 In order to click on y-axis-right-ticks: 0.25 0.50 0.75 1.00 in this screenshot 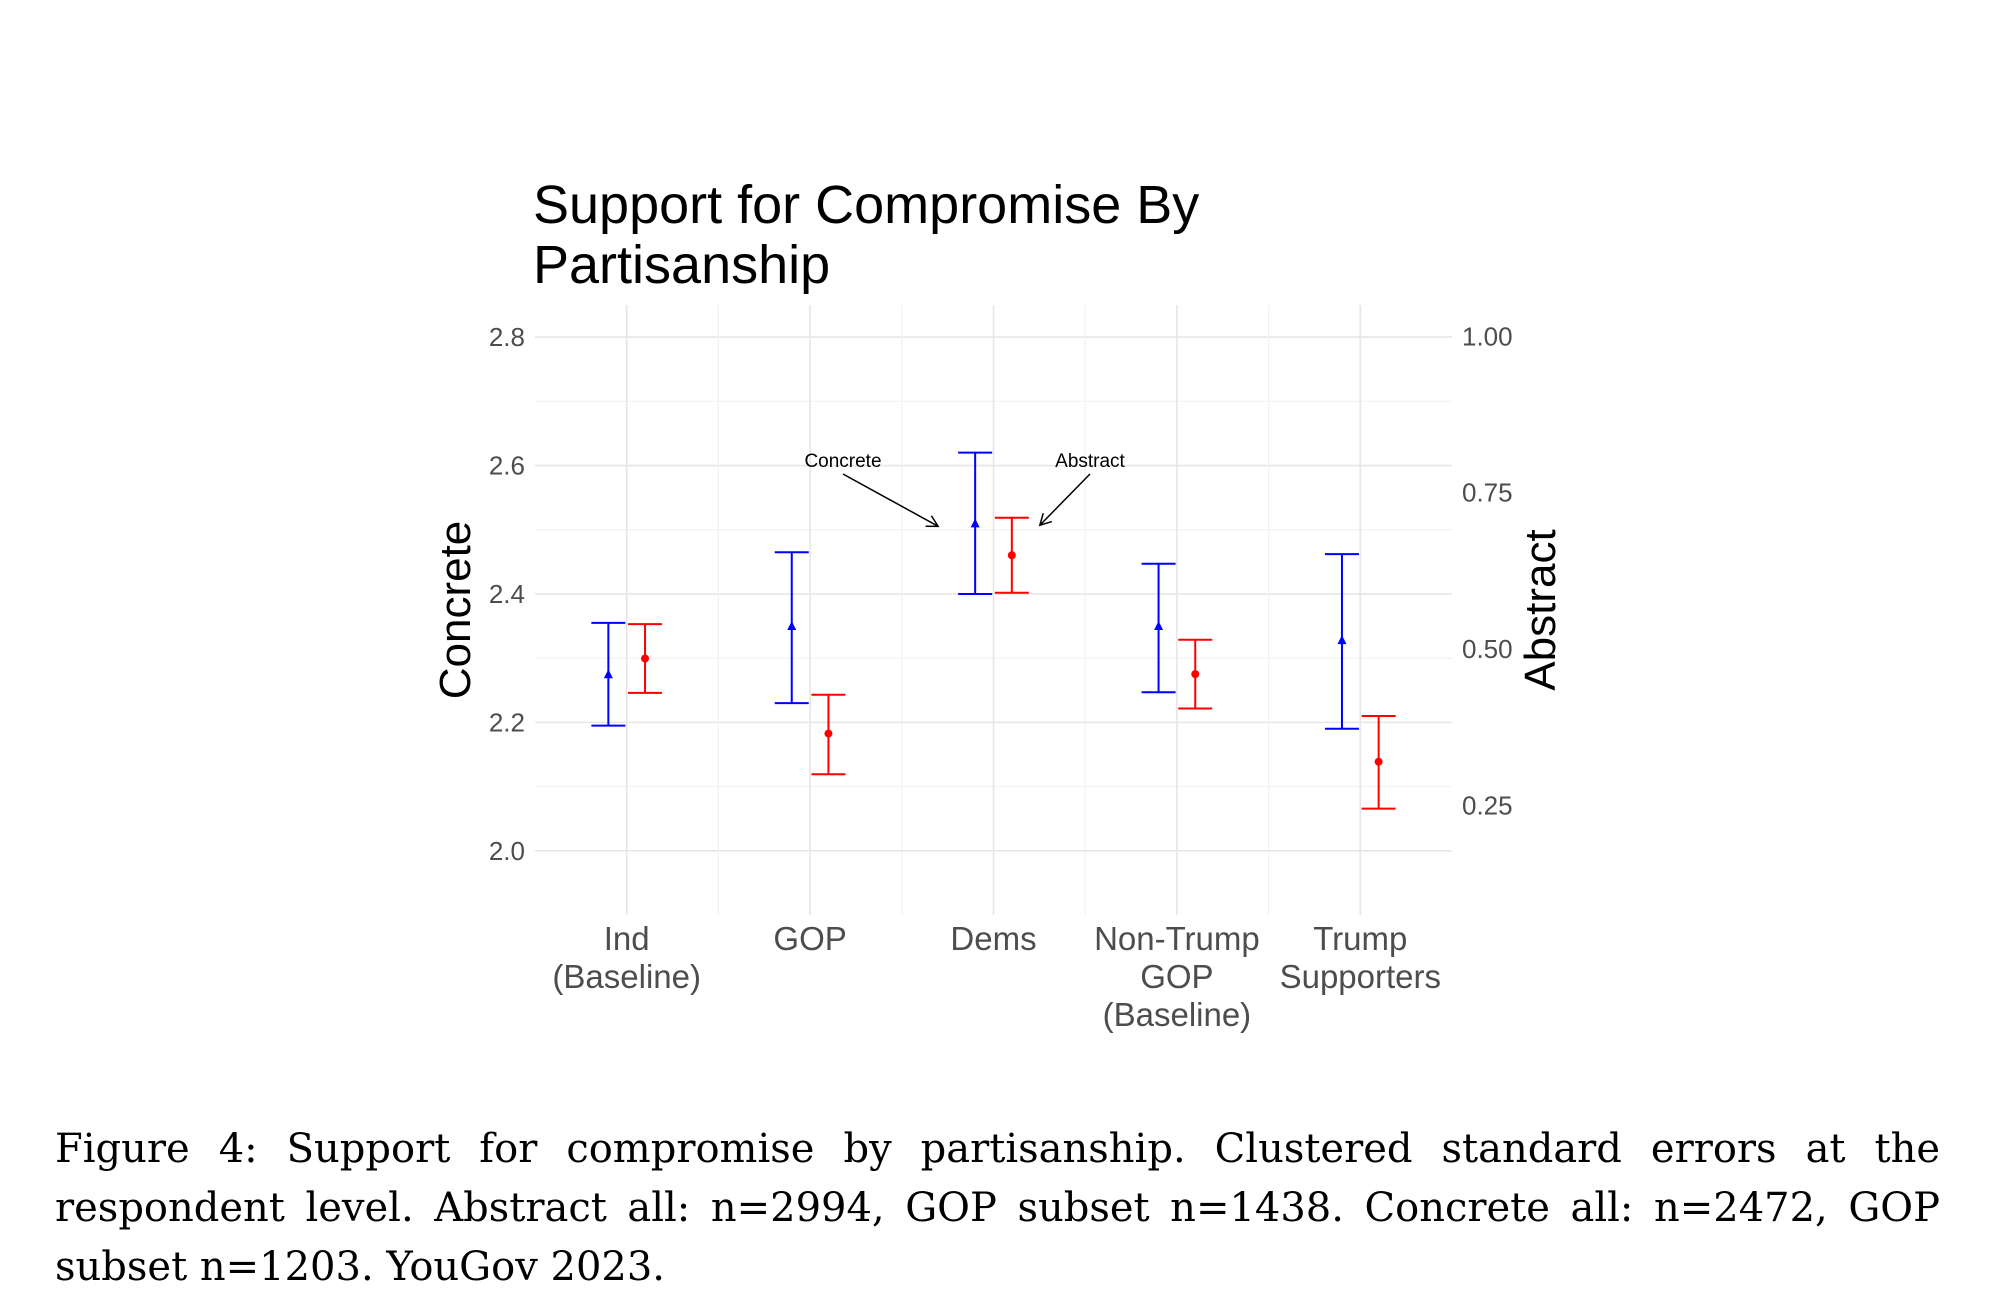, I will do `click(1487, 570)`.